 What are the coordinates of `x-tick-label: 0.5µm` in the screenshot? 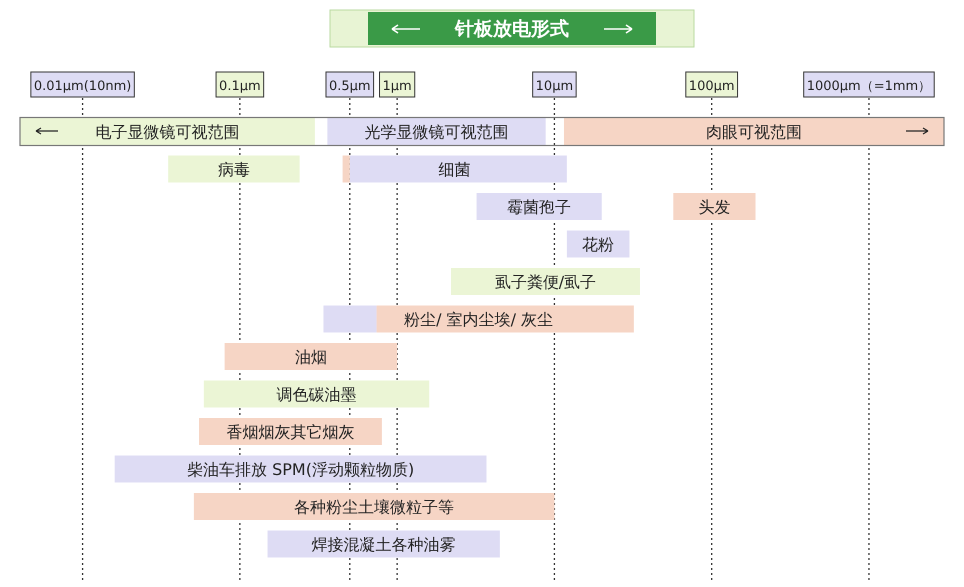 It's located at (349, 86).